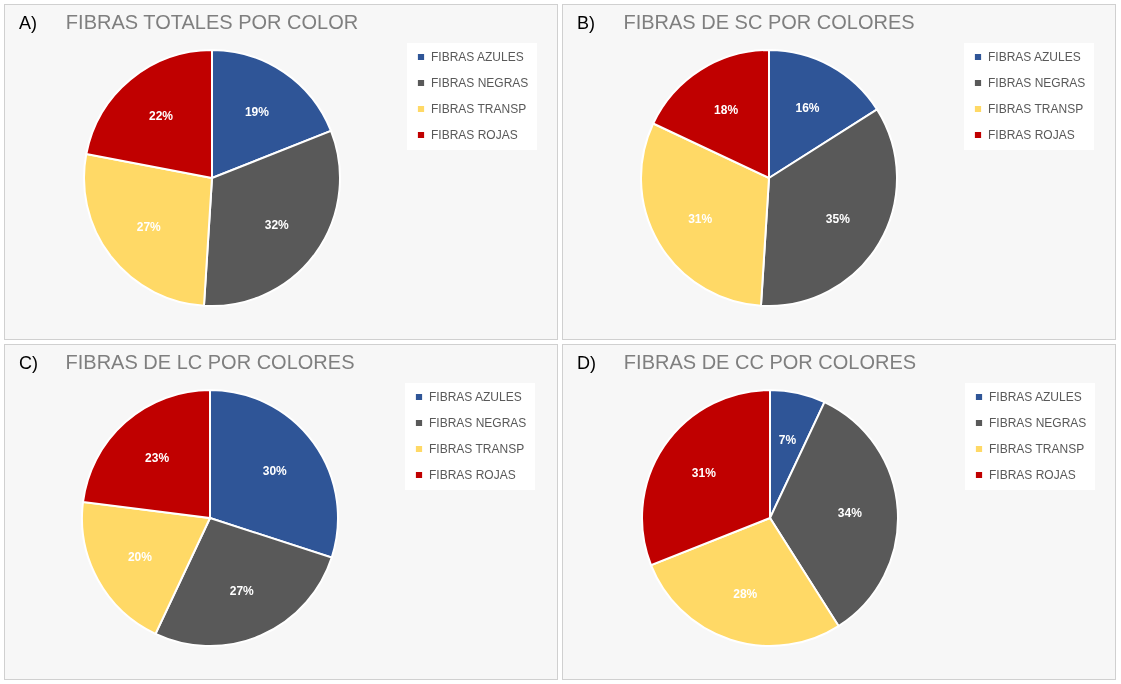 The height and width of the screenshot is (684, 1121). Describe the element at coordinates (787, 439) in the screenshot. I see `data-label: 7%` at that location.